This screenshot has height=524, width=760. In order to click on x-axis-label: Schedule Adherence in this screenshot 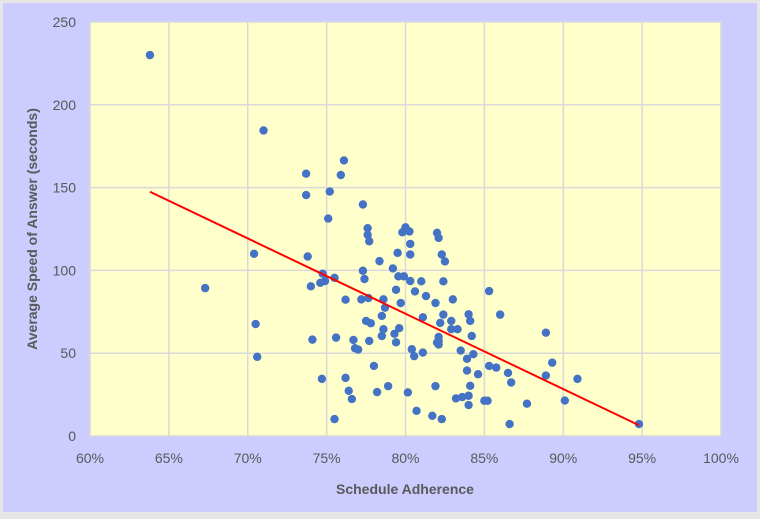, I will do `click(405, 489)`.